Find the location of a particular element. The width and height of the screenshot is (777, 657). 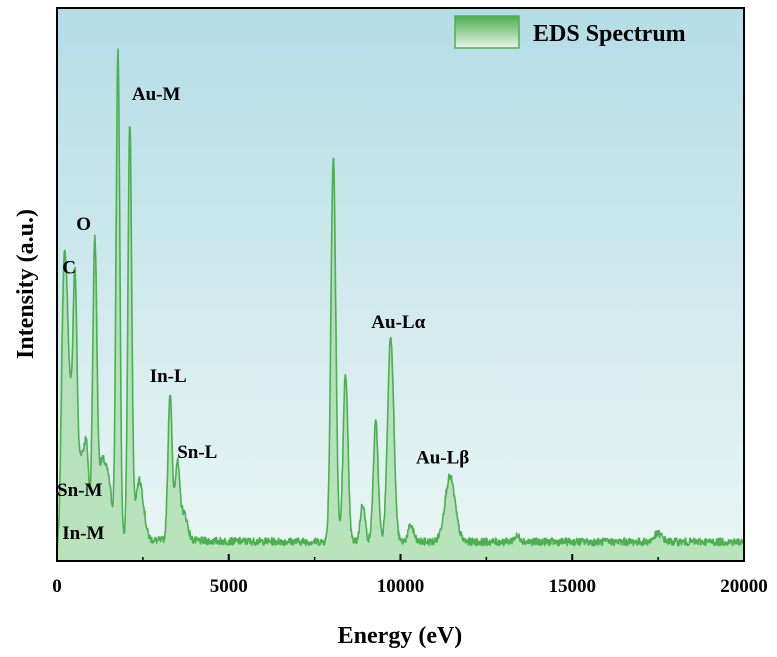

legend: EDS Spectrum is located at coordinates (570, 32).